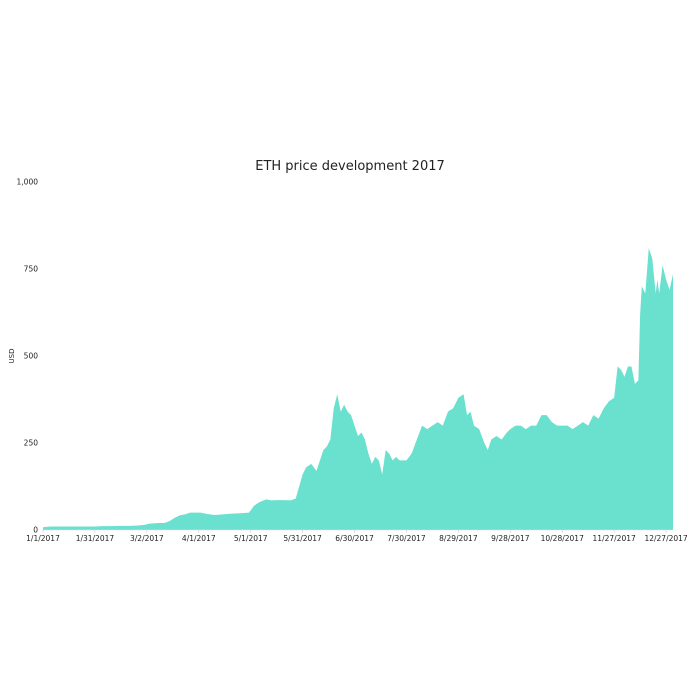 Image resolution: width=700 pixels, height=700 pixels. I want to click on x-tick-label: 3/2/2017, so click(147, 538).